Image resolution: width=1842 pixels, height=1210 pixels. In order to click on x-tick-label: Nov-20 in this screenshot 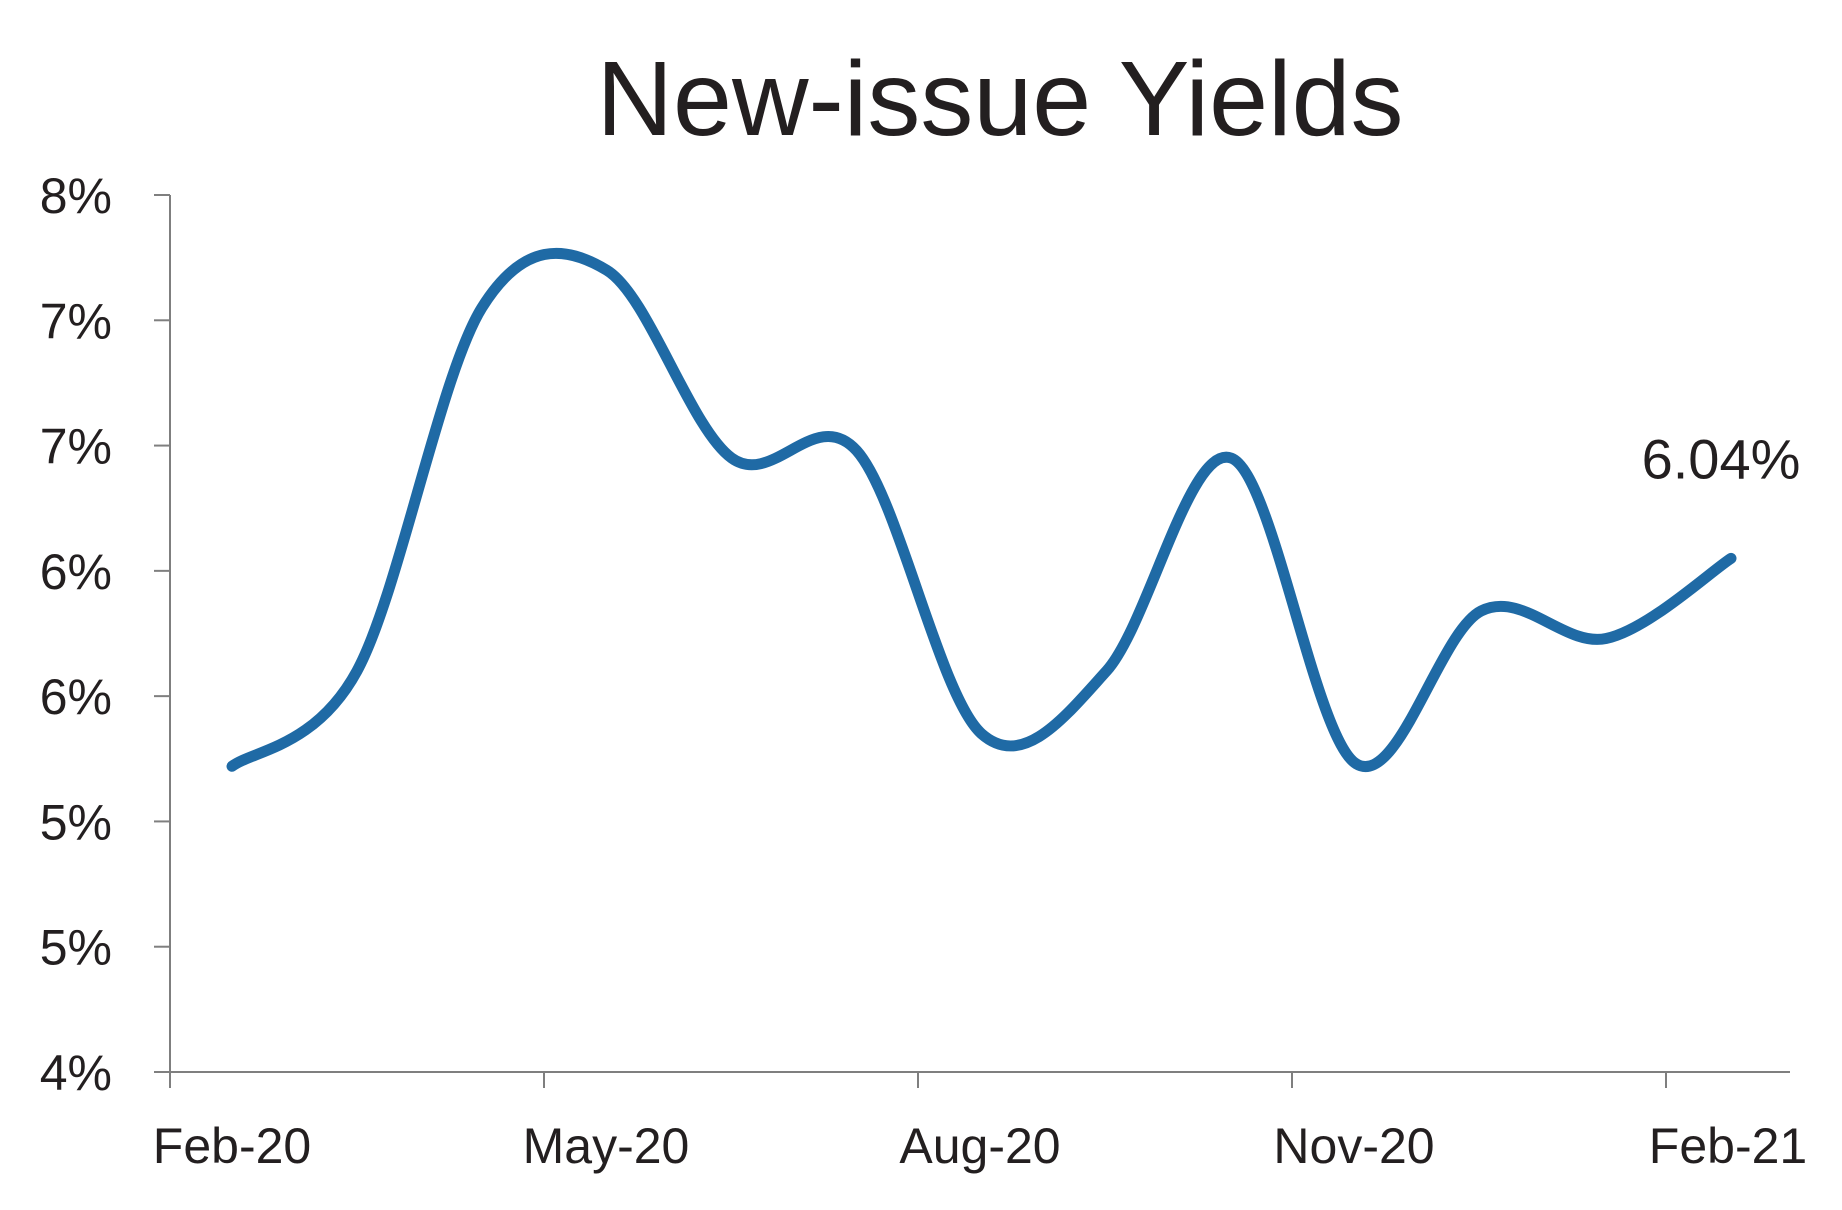, I will do `click(1353, 1146)`.